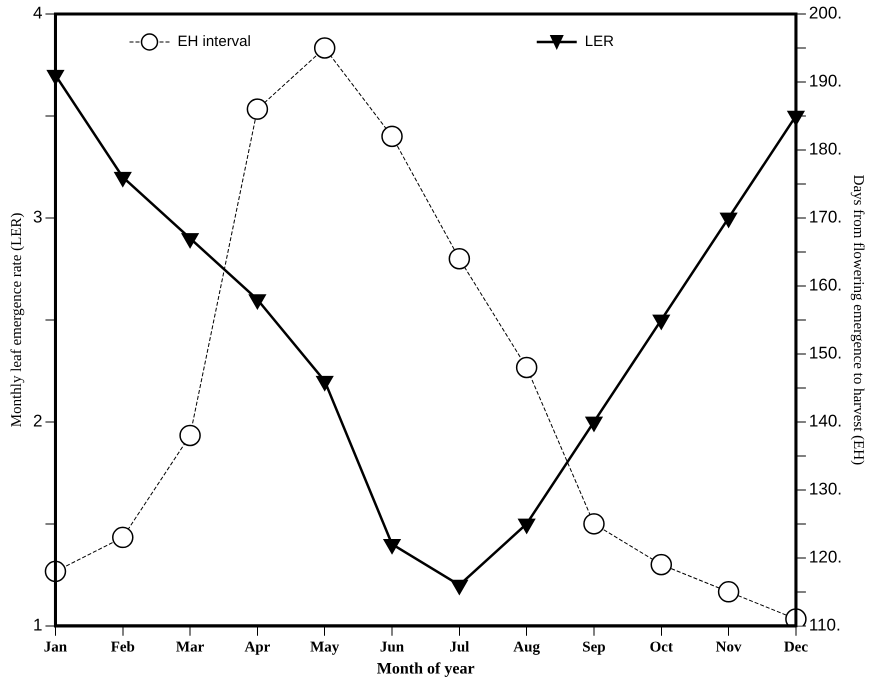  What do you see at coordinates (825, 149) in the screenshot?
I see `y2-tick-label: 180.` at bounding box center [825, 149].